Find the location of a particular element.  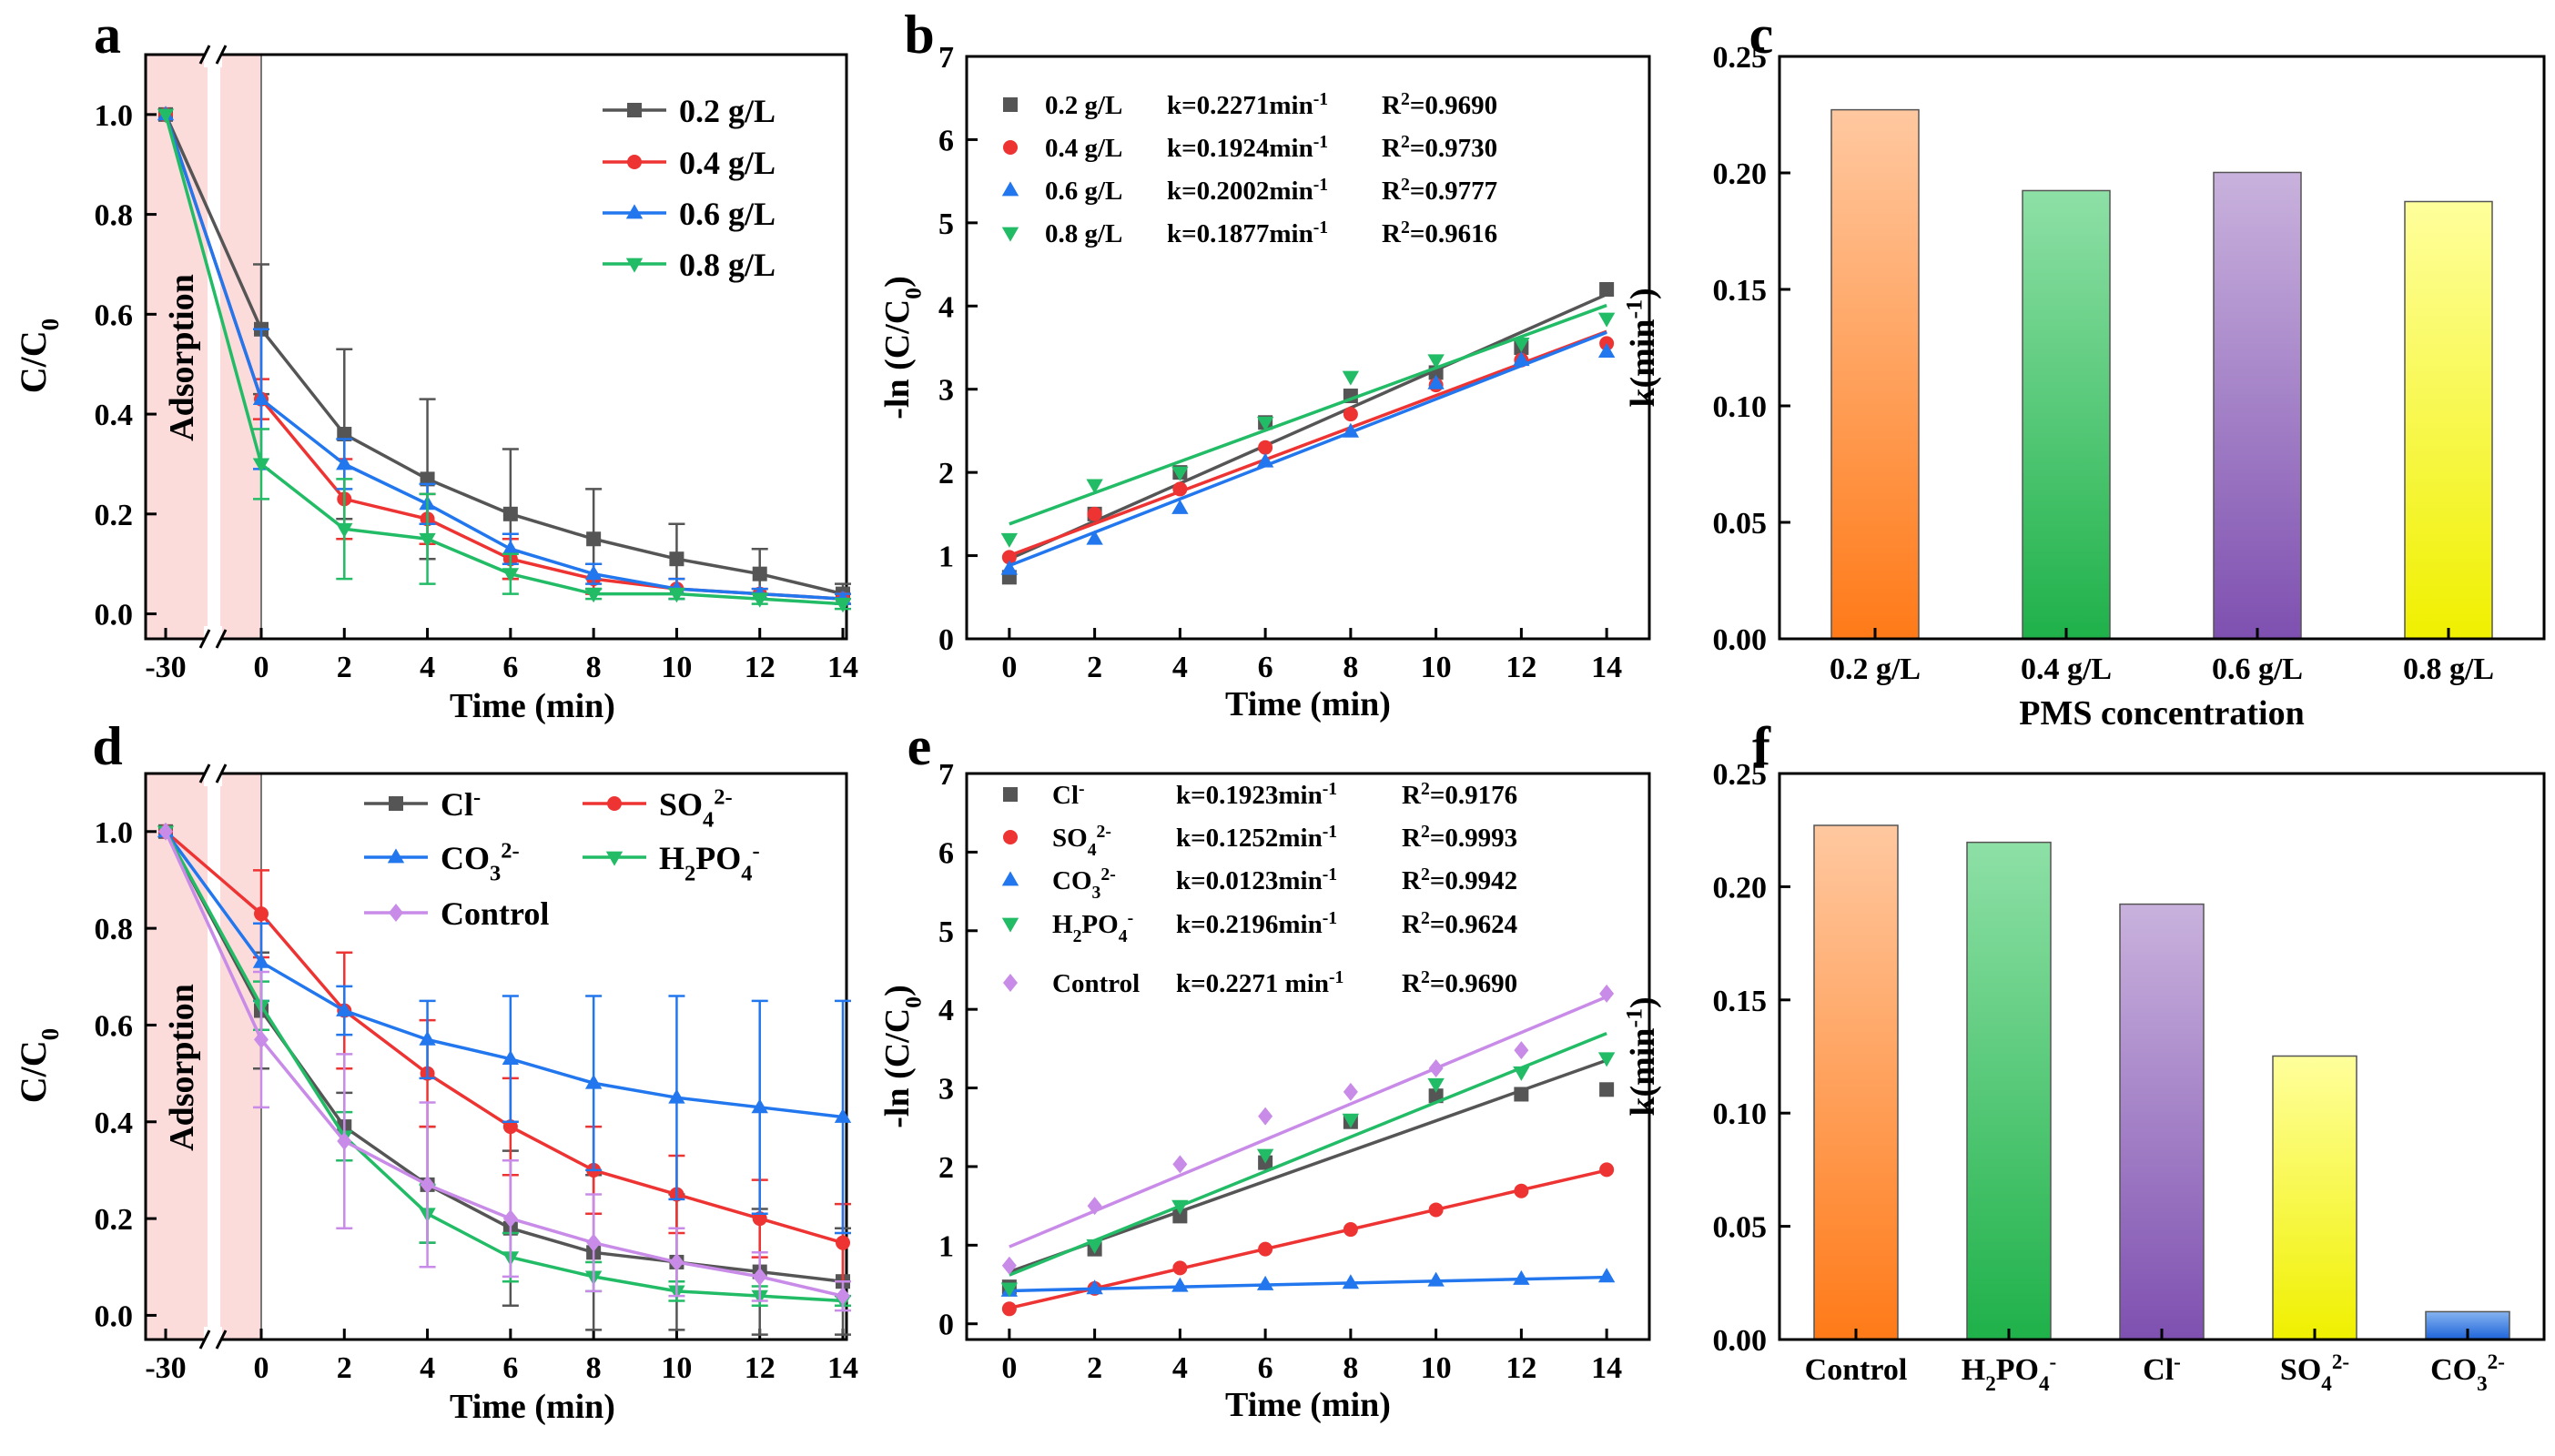

x-tick-label: 10 is located at coordinates (677, 668).